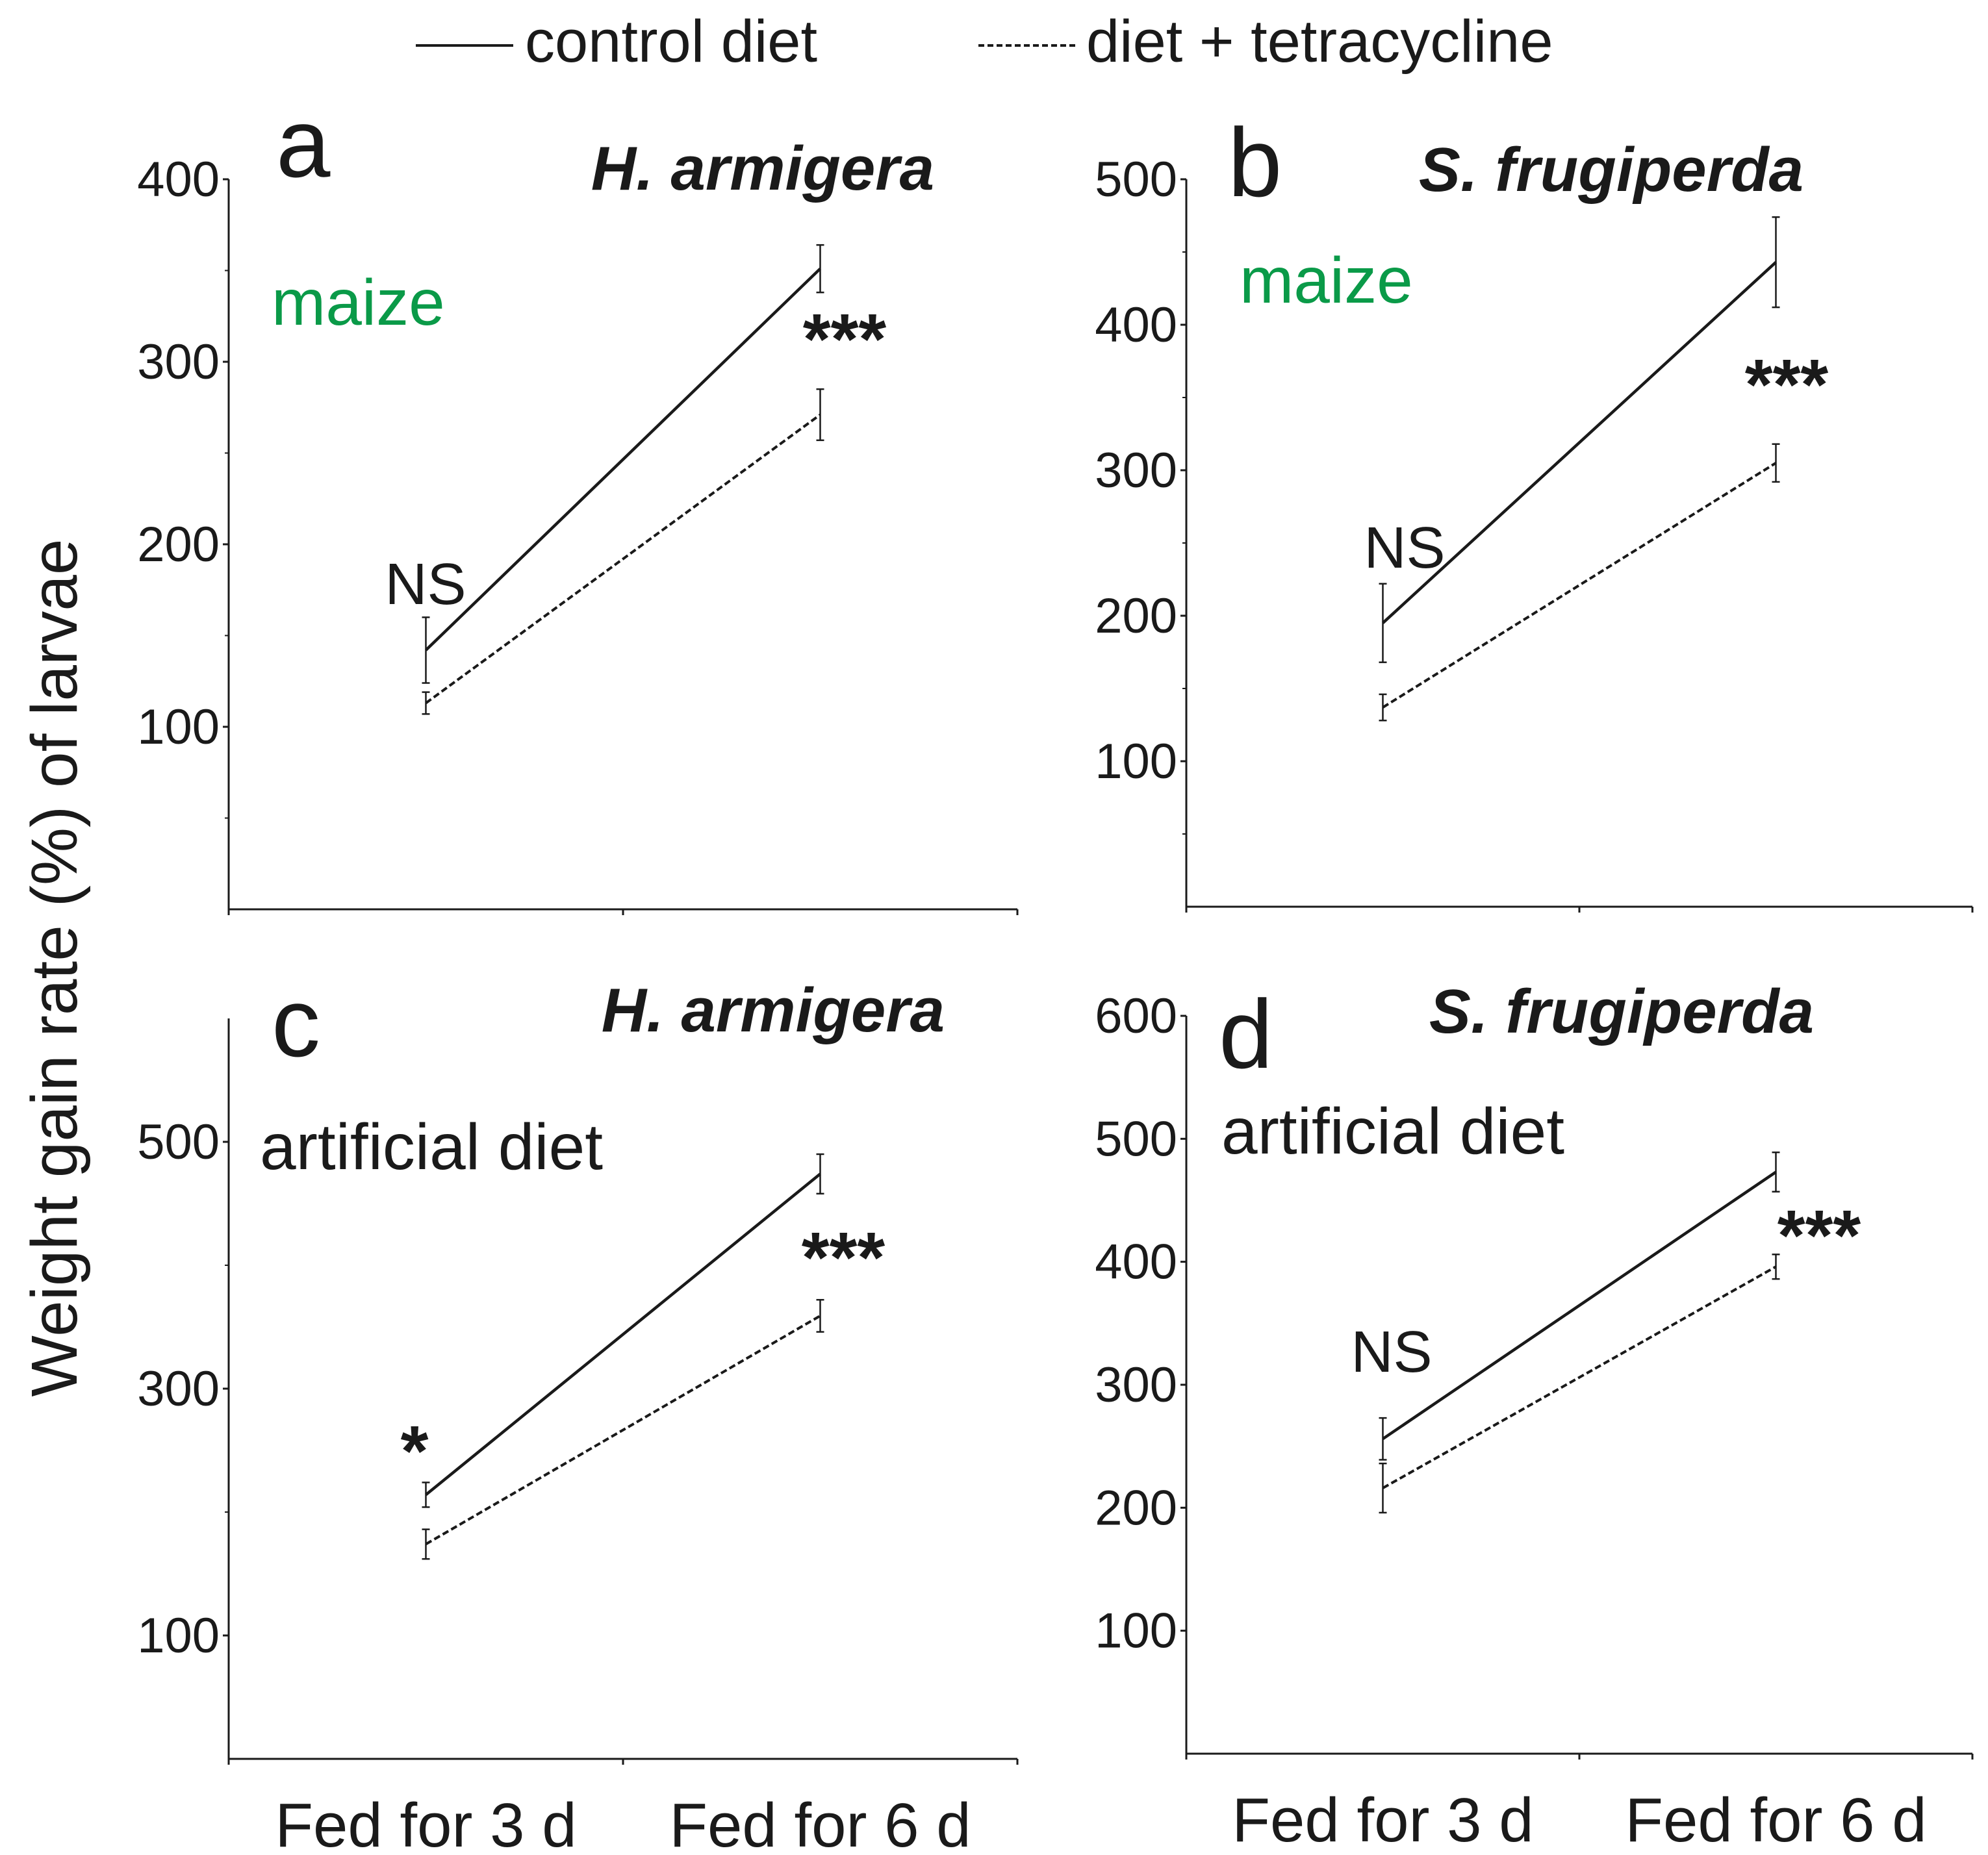 This screenshot has width=1988, height=1855. What do you see at coordinates (1255, 162) in the screenshot?
I see `panel-letter: b` at bounding box center [1255, 162].